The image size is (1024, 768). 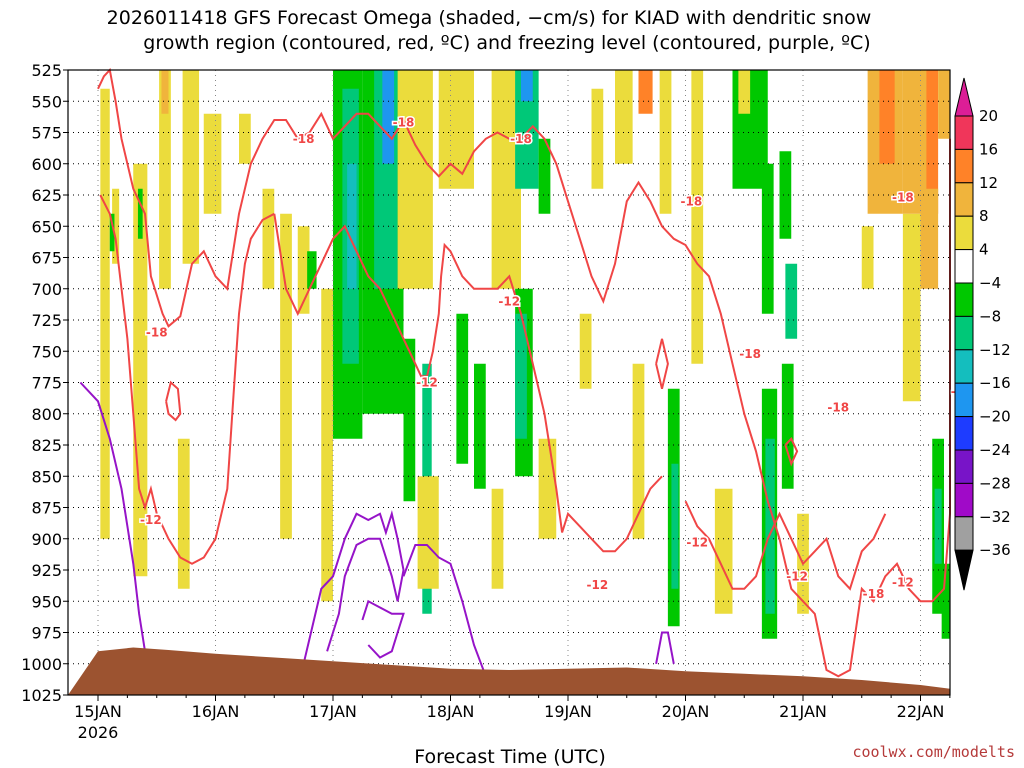 I want to click on y-tick-label: 925, so click(x=46, y=570).